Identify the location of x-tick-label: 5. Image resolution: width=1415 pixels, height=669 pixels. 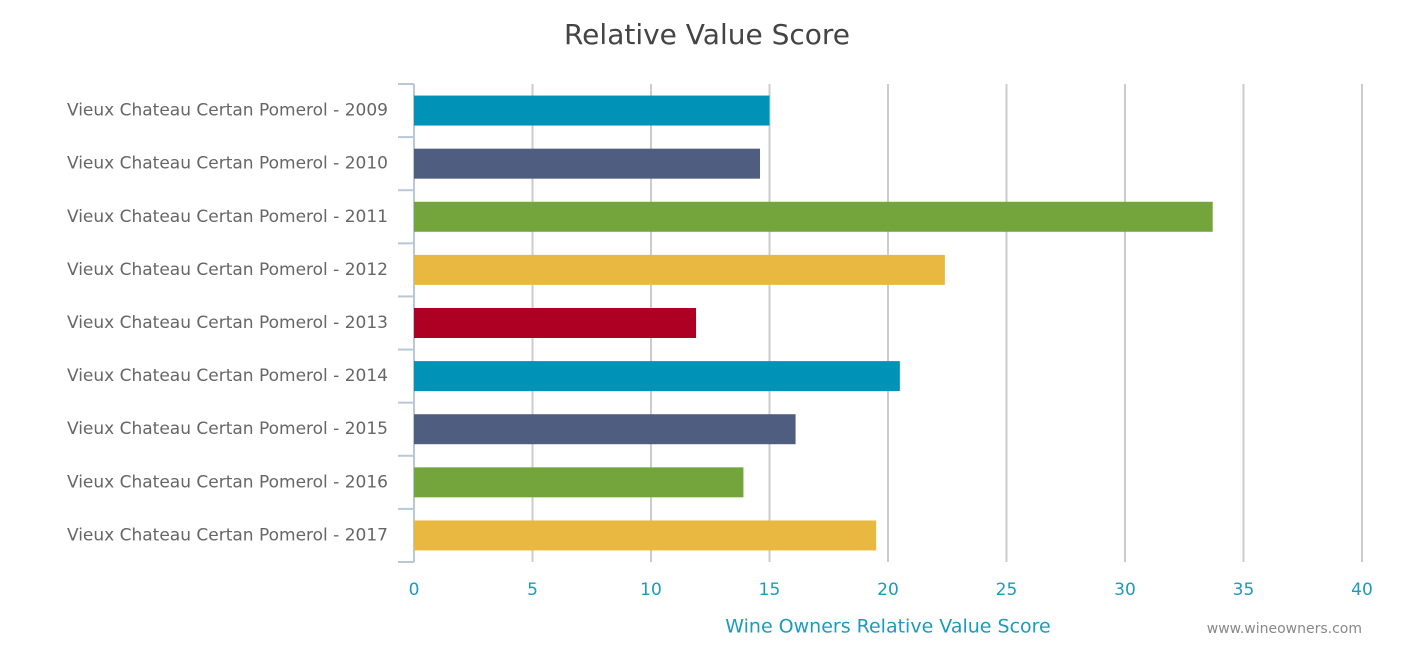
(532, 590).